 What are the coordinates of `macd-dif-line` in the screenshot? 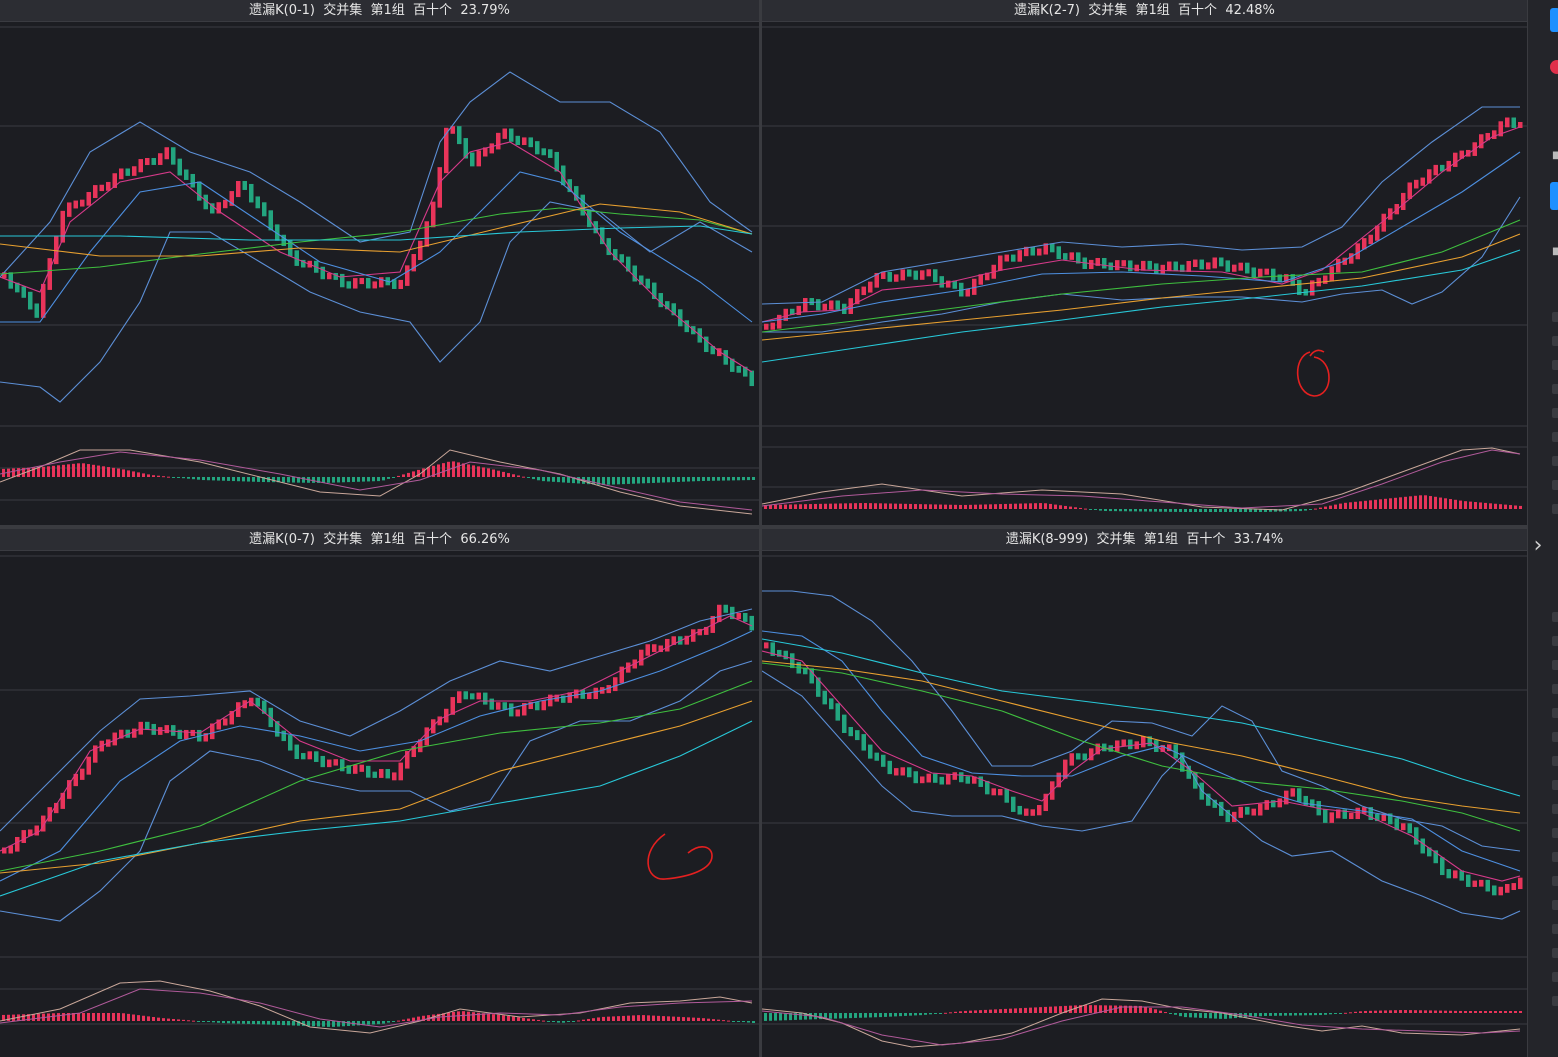 It's located at (376, 1007).